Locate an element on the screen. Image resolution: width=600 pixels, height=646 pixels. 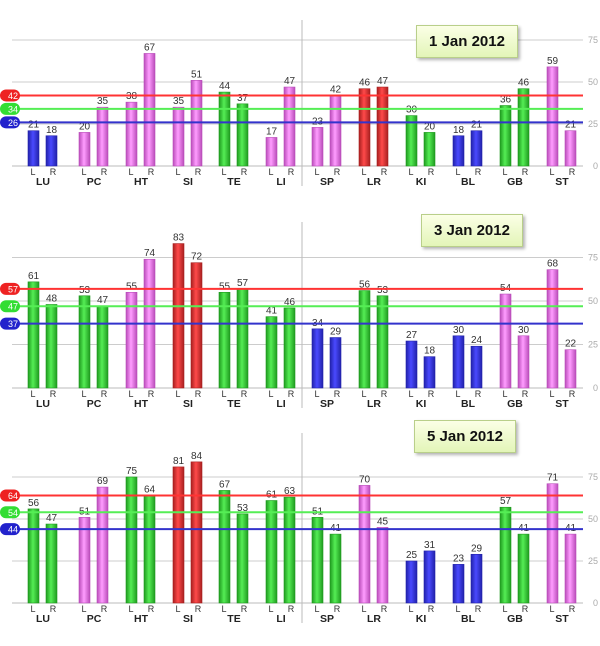
category-label: LU is located at coordinates (43, 182).